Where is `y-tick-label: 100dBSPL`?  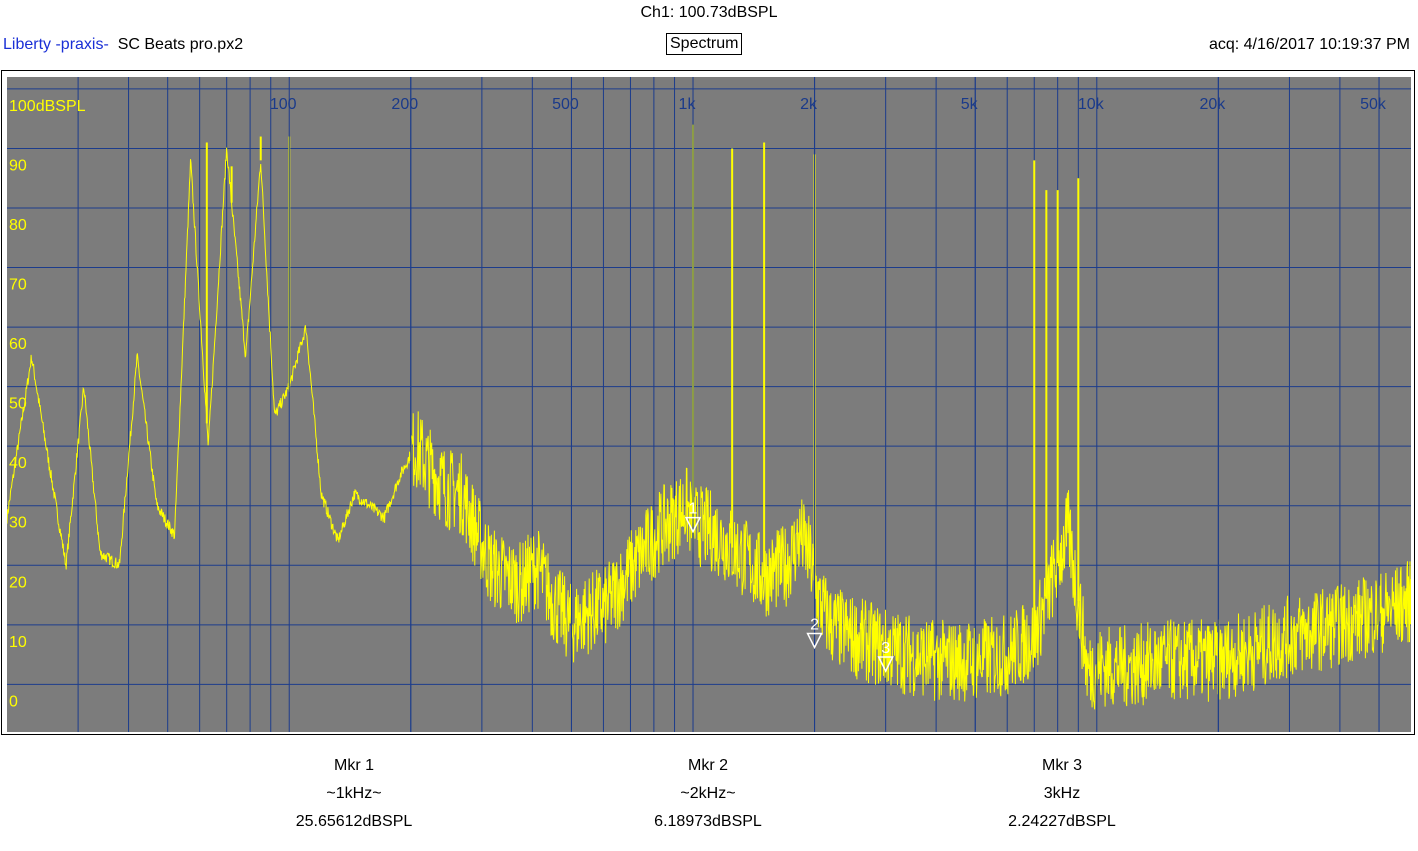 y-tick-label: 100dBSPL is located at coordinates (47, 106).